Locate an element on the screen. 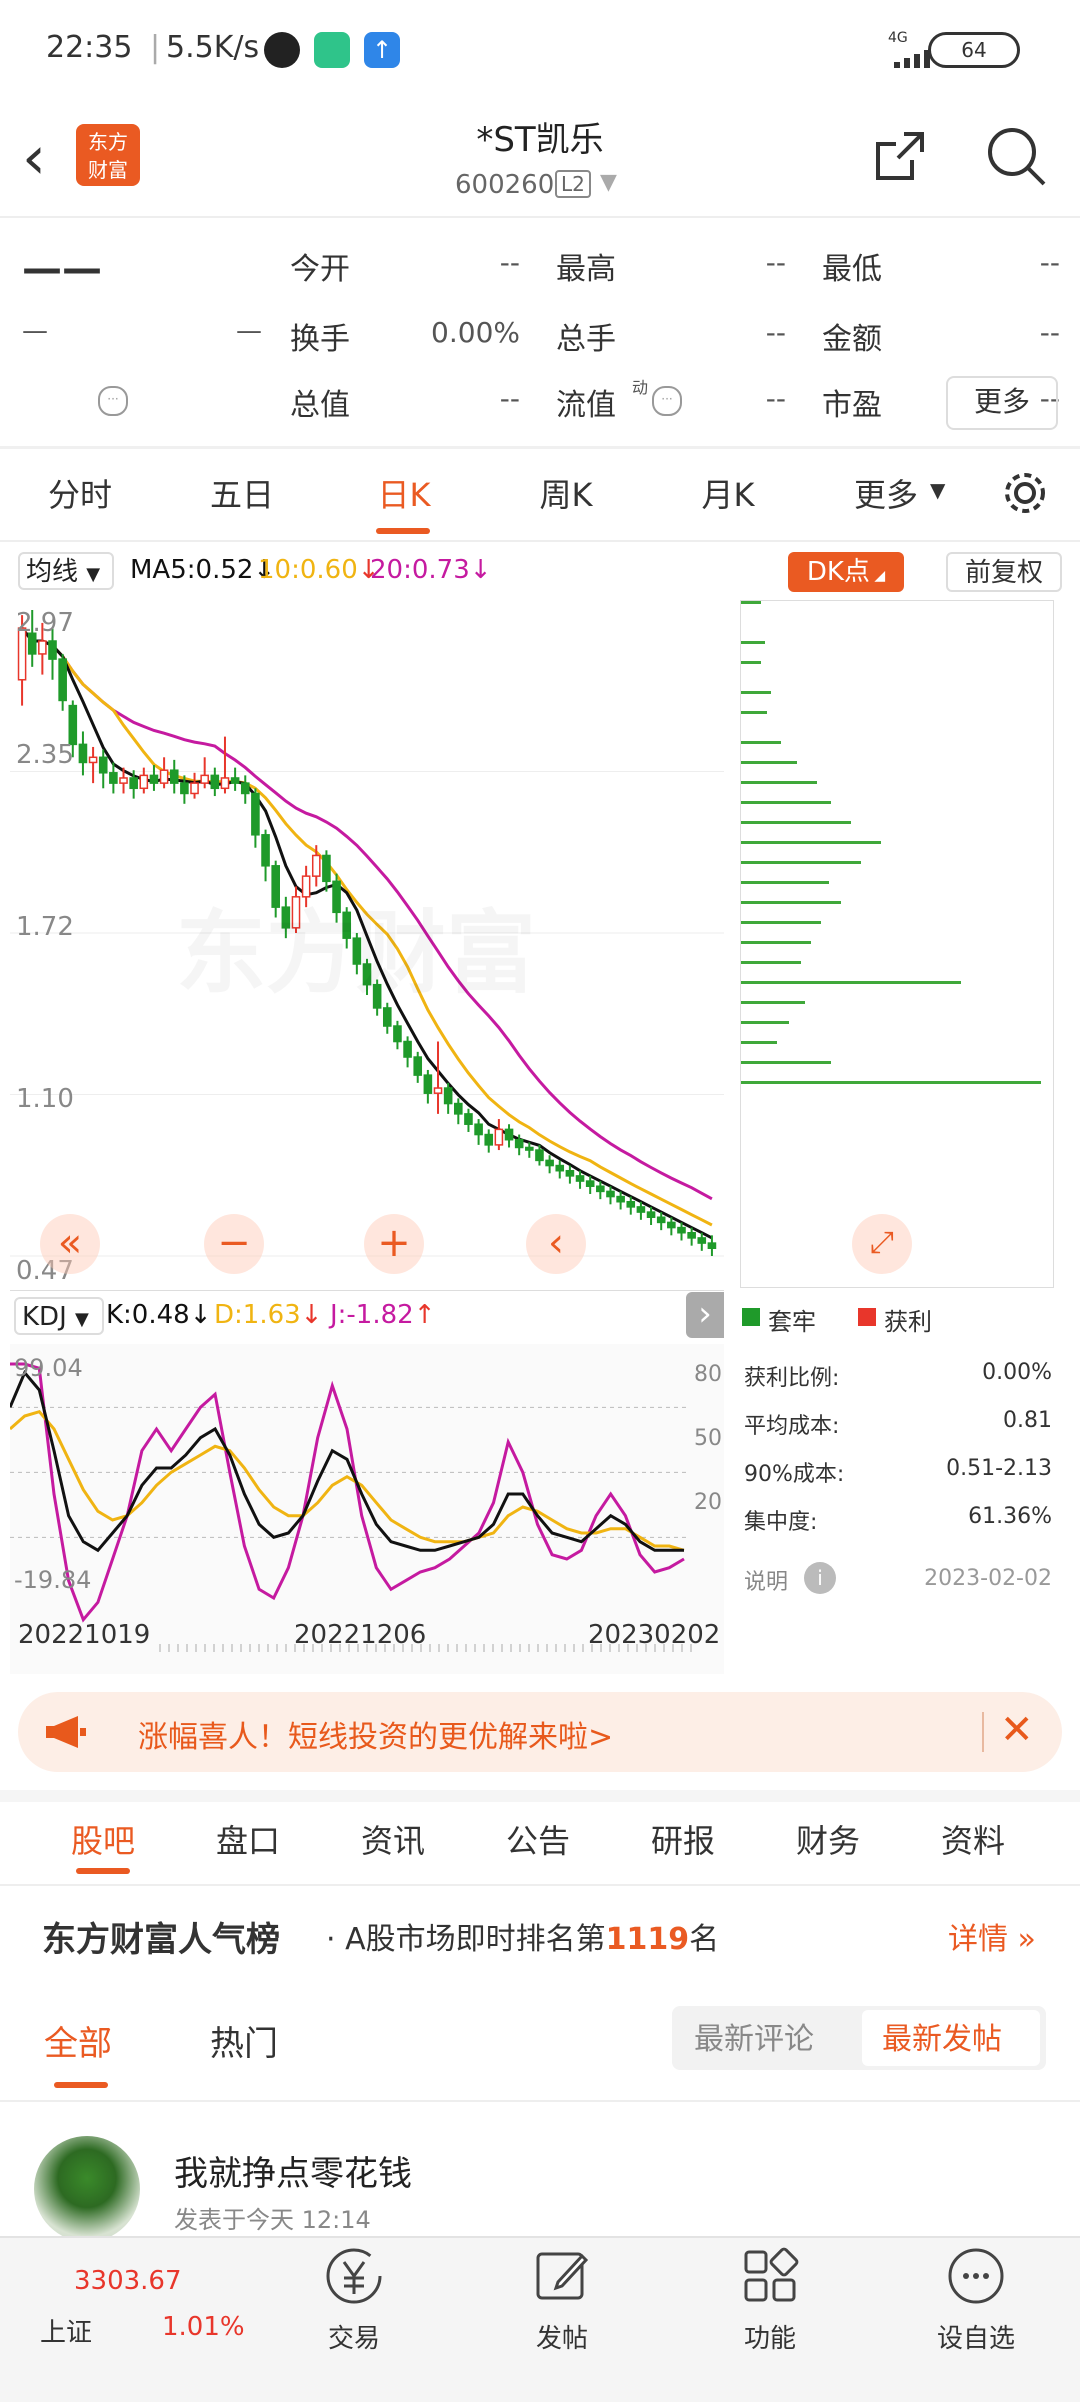 This screenshot has width=1080, height=2402. ranking-detail-link: 详情 » is located at coordinates (992, 1936).